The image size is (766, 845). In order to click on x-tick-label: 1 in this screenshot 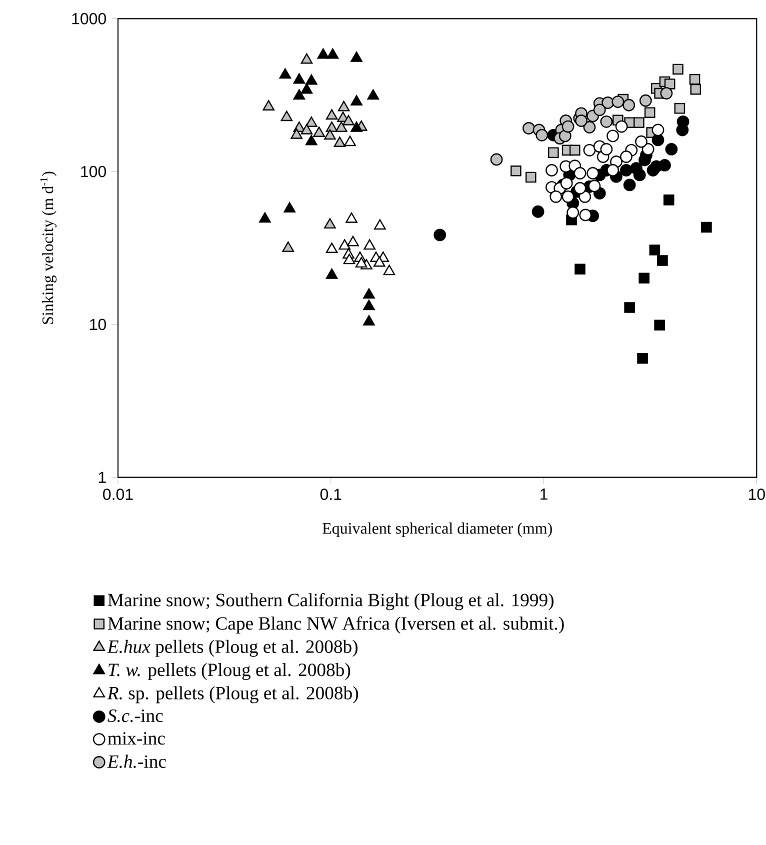, I will do `click(544, 494)`.